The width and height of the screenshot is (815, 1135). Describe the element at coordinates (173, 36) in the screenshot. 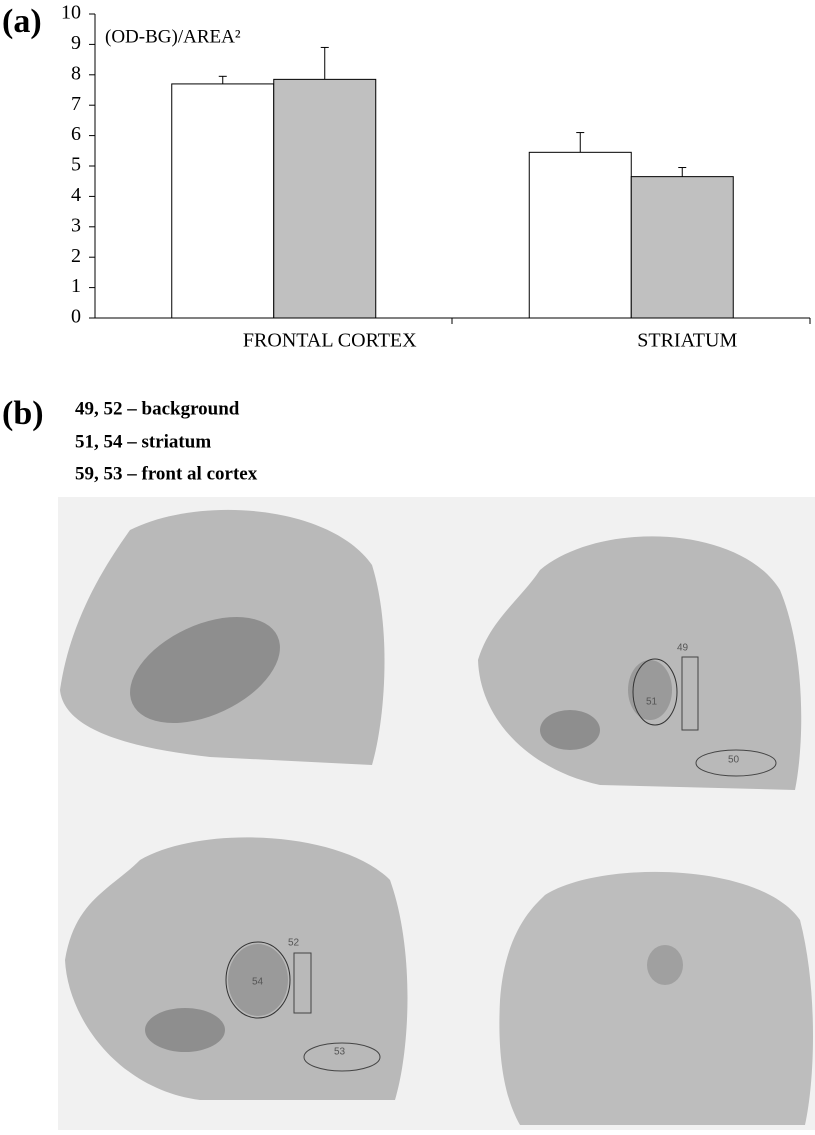

I see `y-axis-label: (OD-BG)/AREA²` at that location.